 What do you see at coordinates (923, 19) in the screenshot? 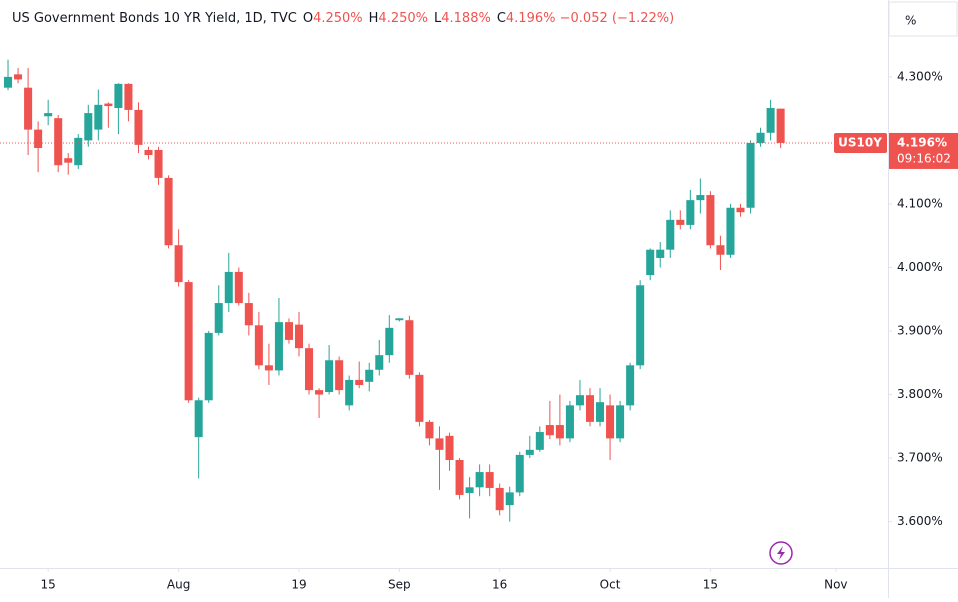
I see `unit-box` at bounding box center [923, 19].